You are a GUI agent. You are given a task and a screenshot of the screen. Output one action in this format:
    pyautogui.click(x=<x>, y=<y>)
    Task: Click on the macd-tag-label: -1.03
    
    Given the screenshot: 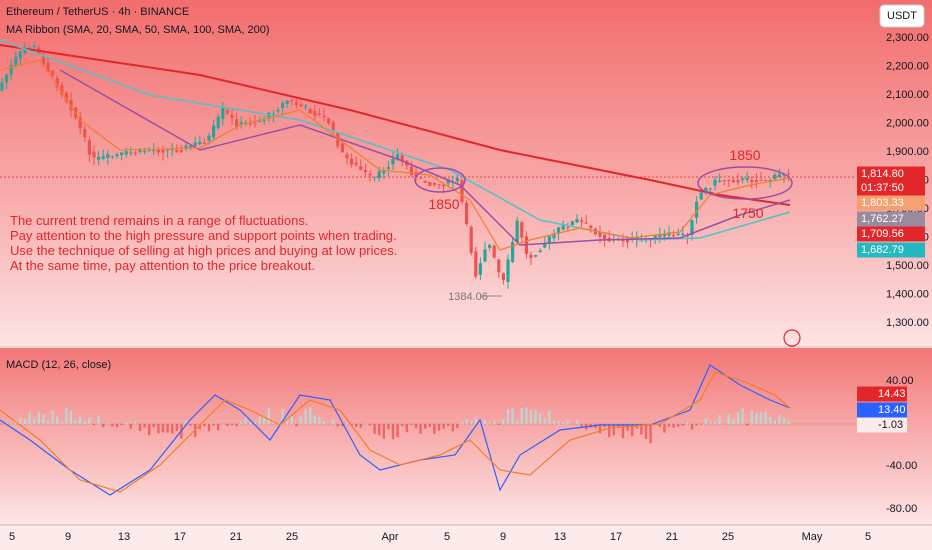 What is the action you would take?
    pyautogui.click(x=890, y=425)
    